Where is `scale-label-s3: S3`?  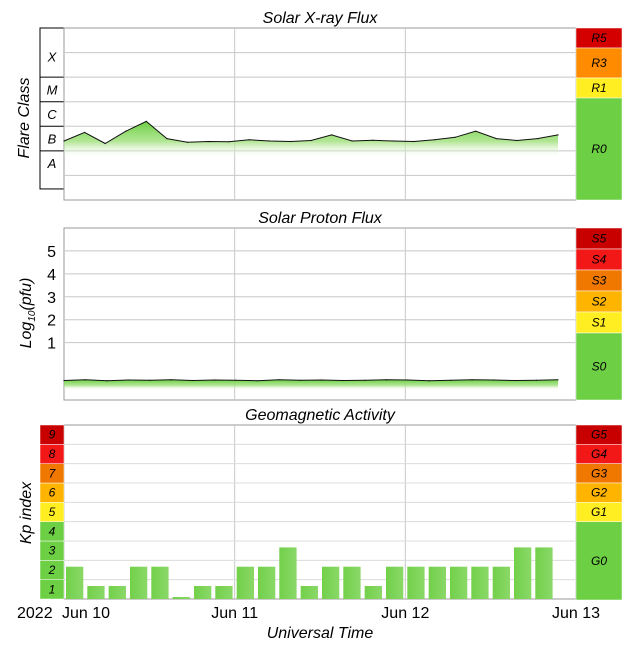
scale-label-s3: S3 is located at coordinates (599, 281).